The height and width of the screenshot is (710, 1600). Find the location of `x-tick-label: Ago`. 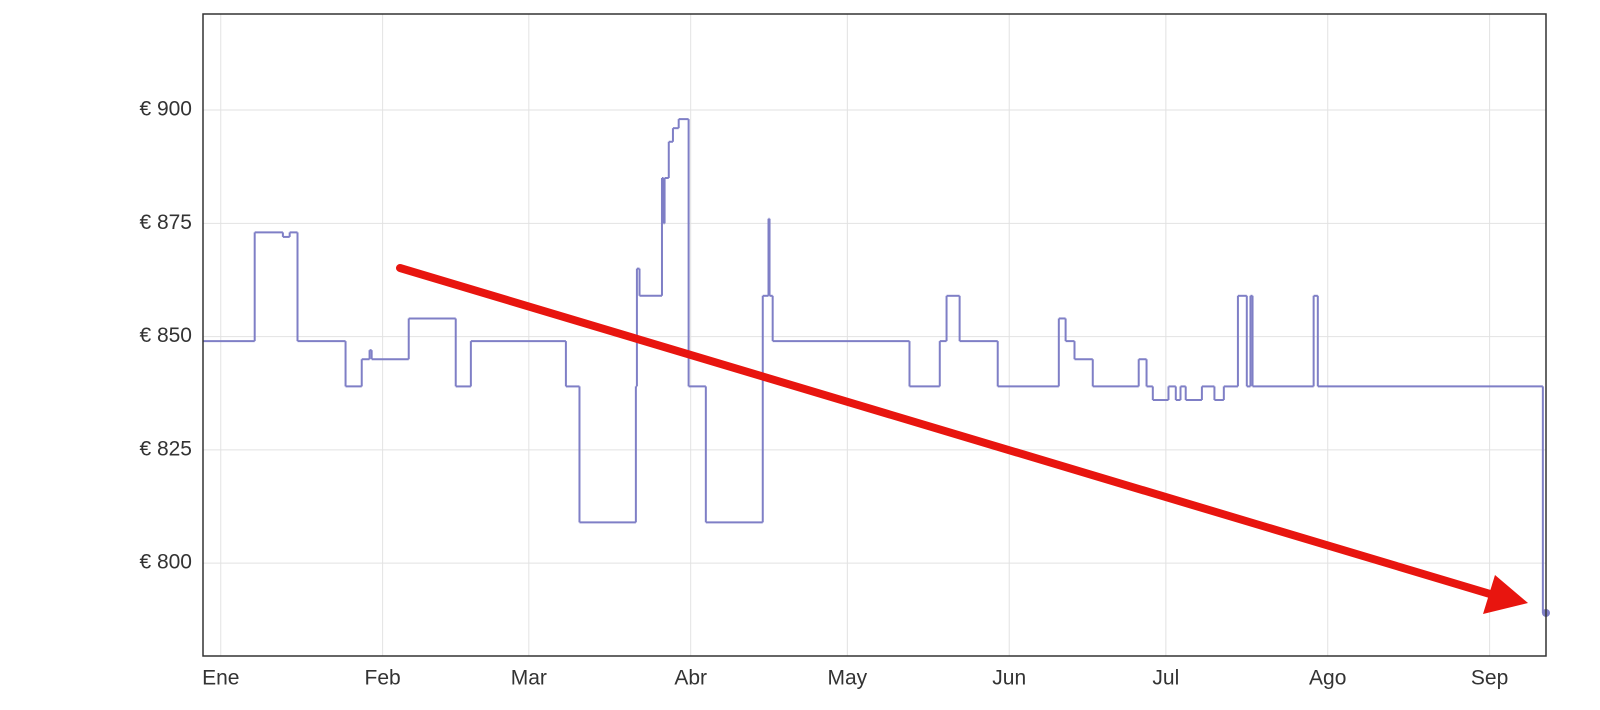

x-tick-label: Ago is located at coordinates (1327, 678).